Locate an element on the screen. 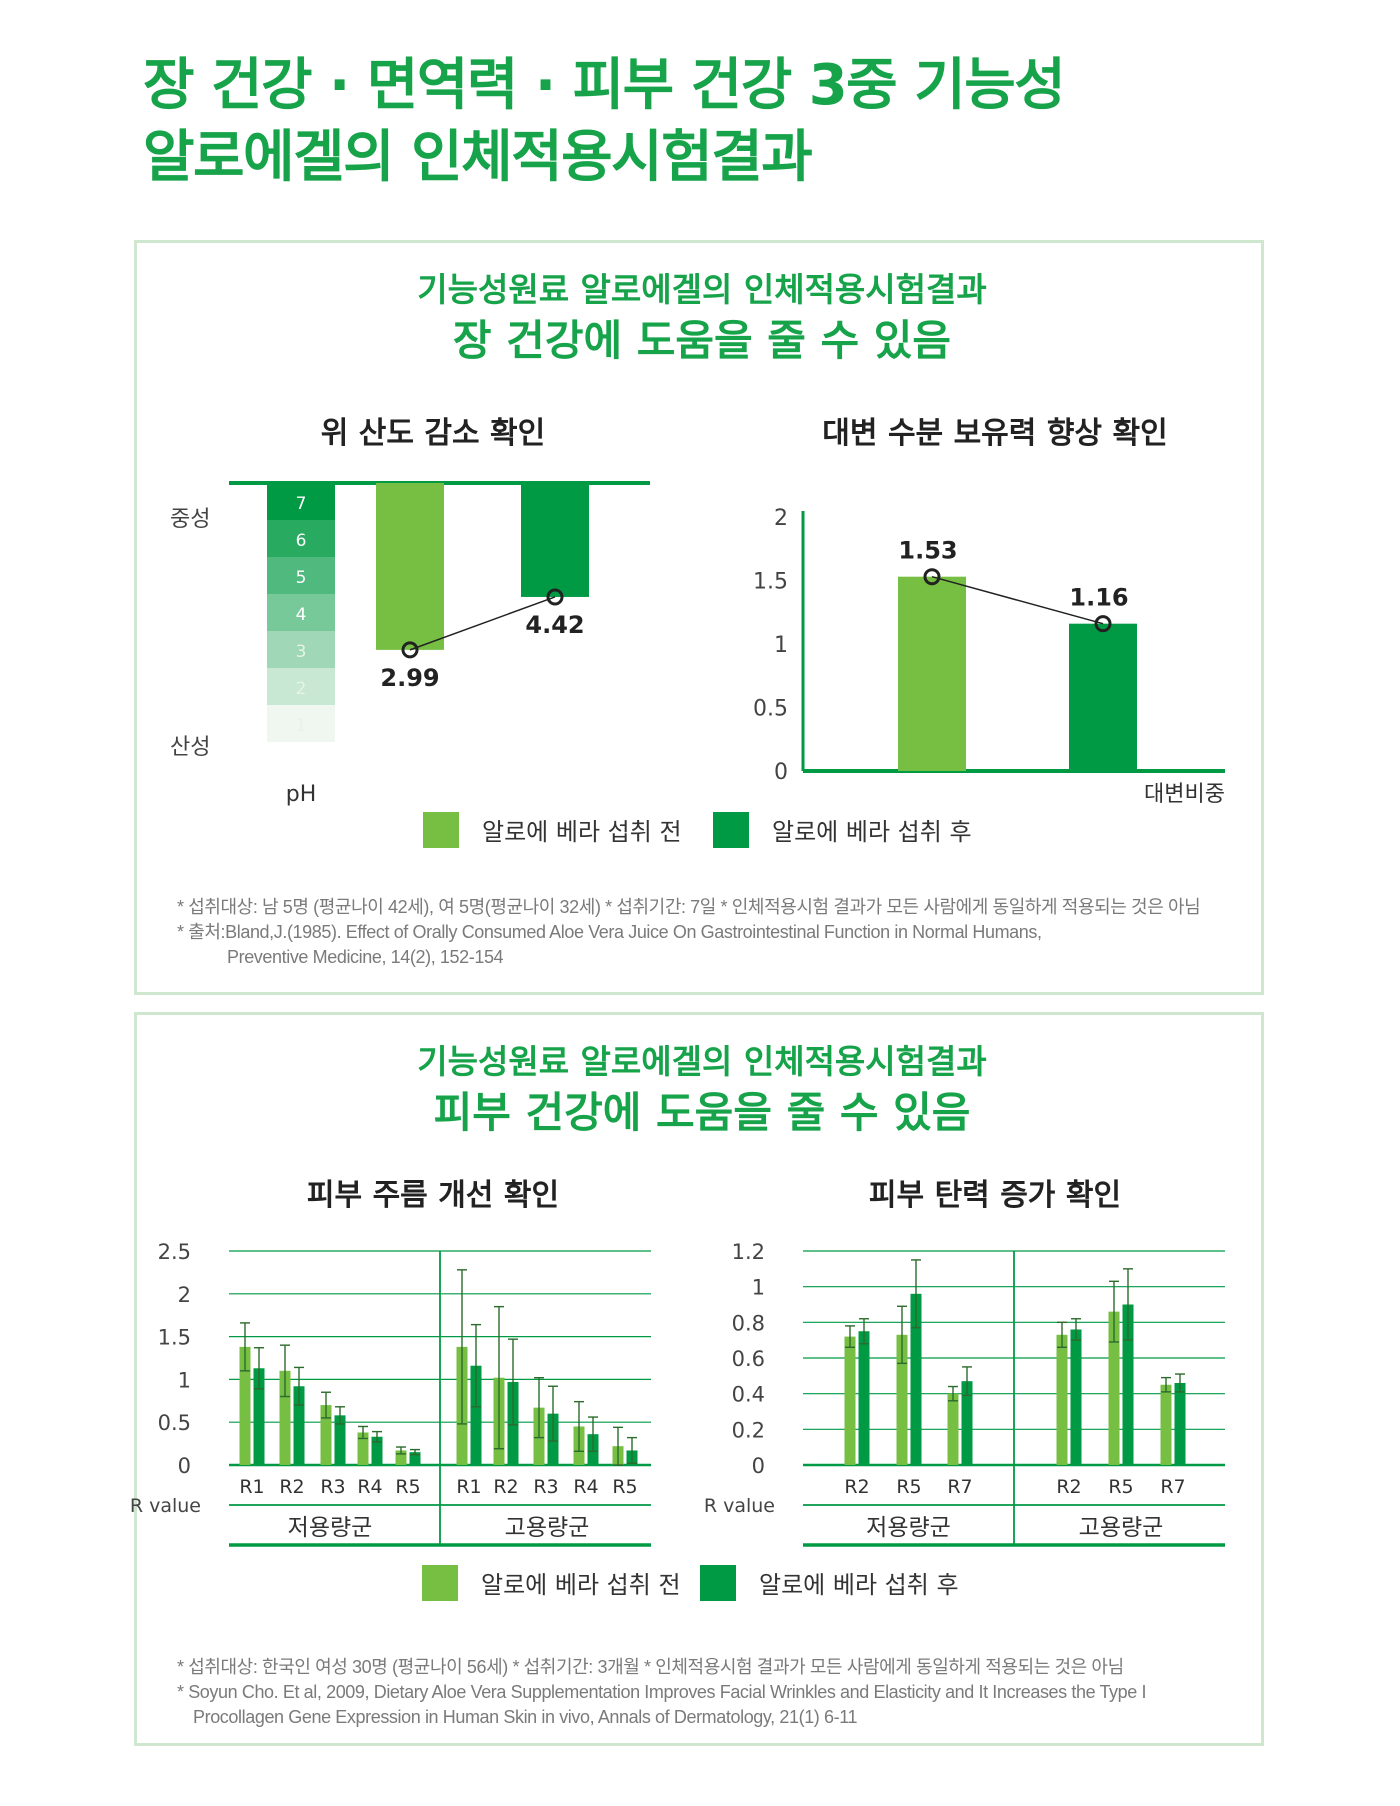 The width and height of the screenshot is (1400, 1806). acidic-label: 산성 is located at coordinates (190, 747).